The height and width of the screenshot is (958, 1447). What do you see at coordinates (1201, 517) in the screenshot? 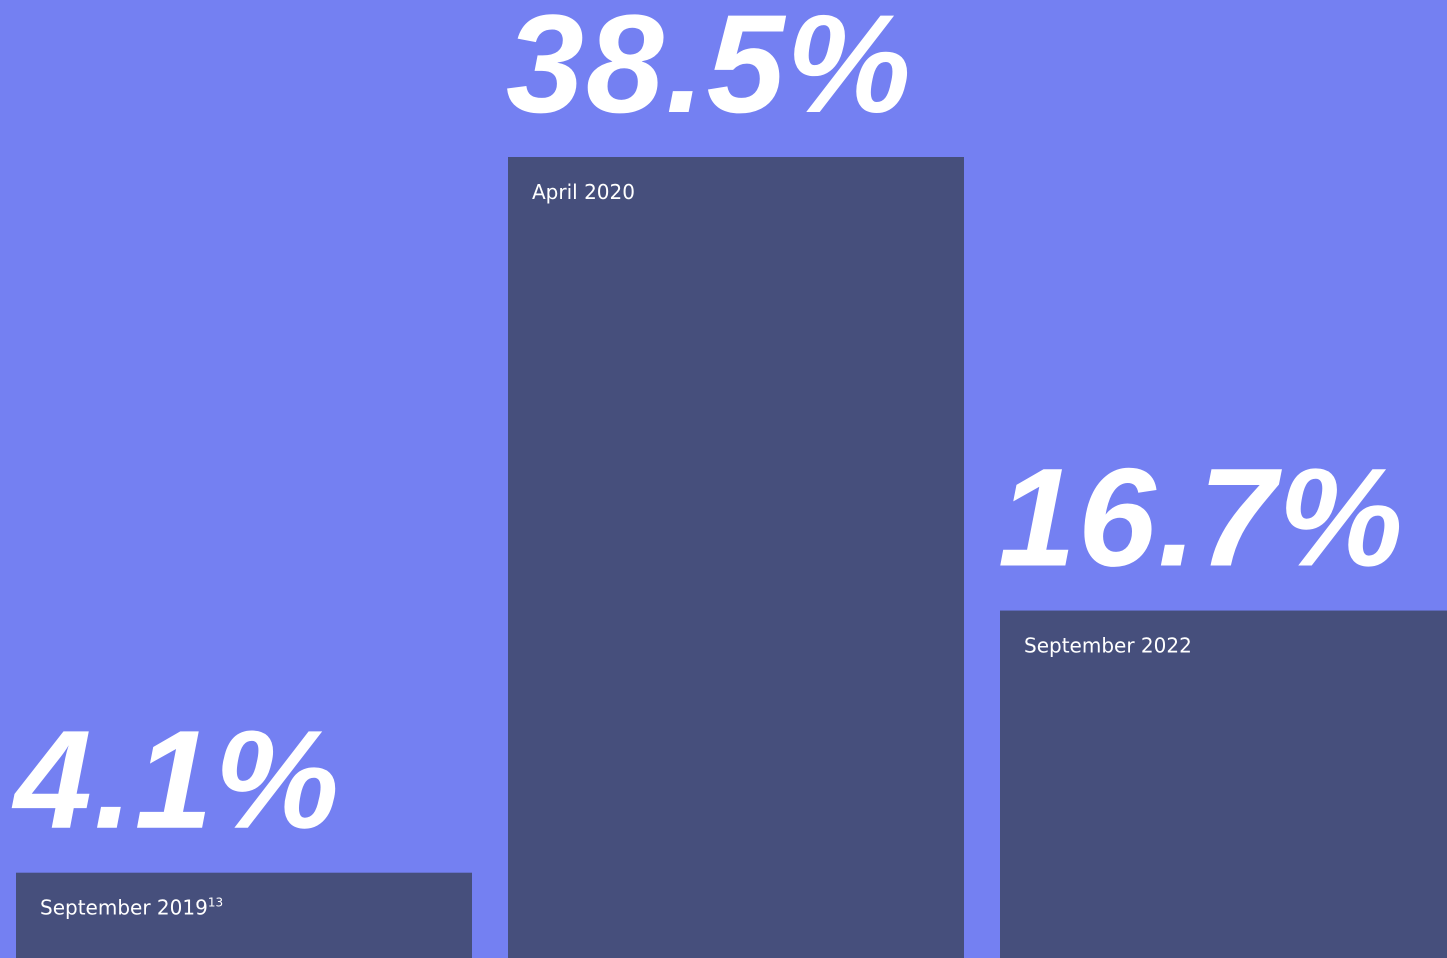
I see `value-label: 16.7%` at bounding box center [1201, 517].